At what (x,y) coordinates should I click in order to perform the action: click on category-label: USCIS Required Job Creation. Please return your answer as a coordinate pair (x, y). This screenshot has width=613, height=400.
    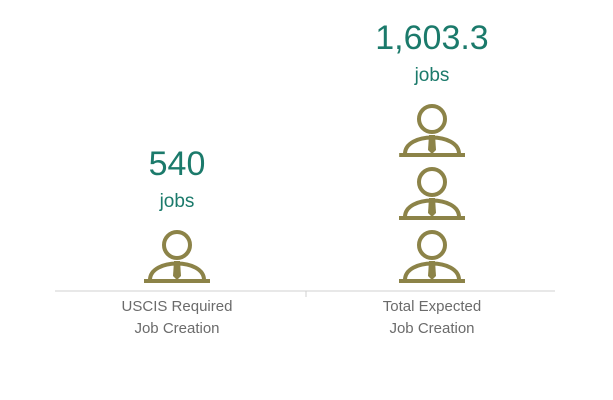
    Looking at the image, I should click on (177, 317).